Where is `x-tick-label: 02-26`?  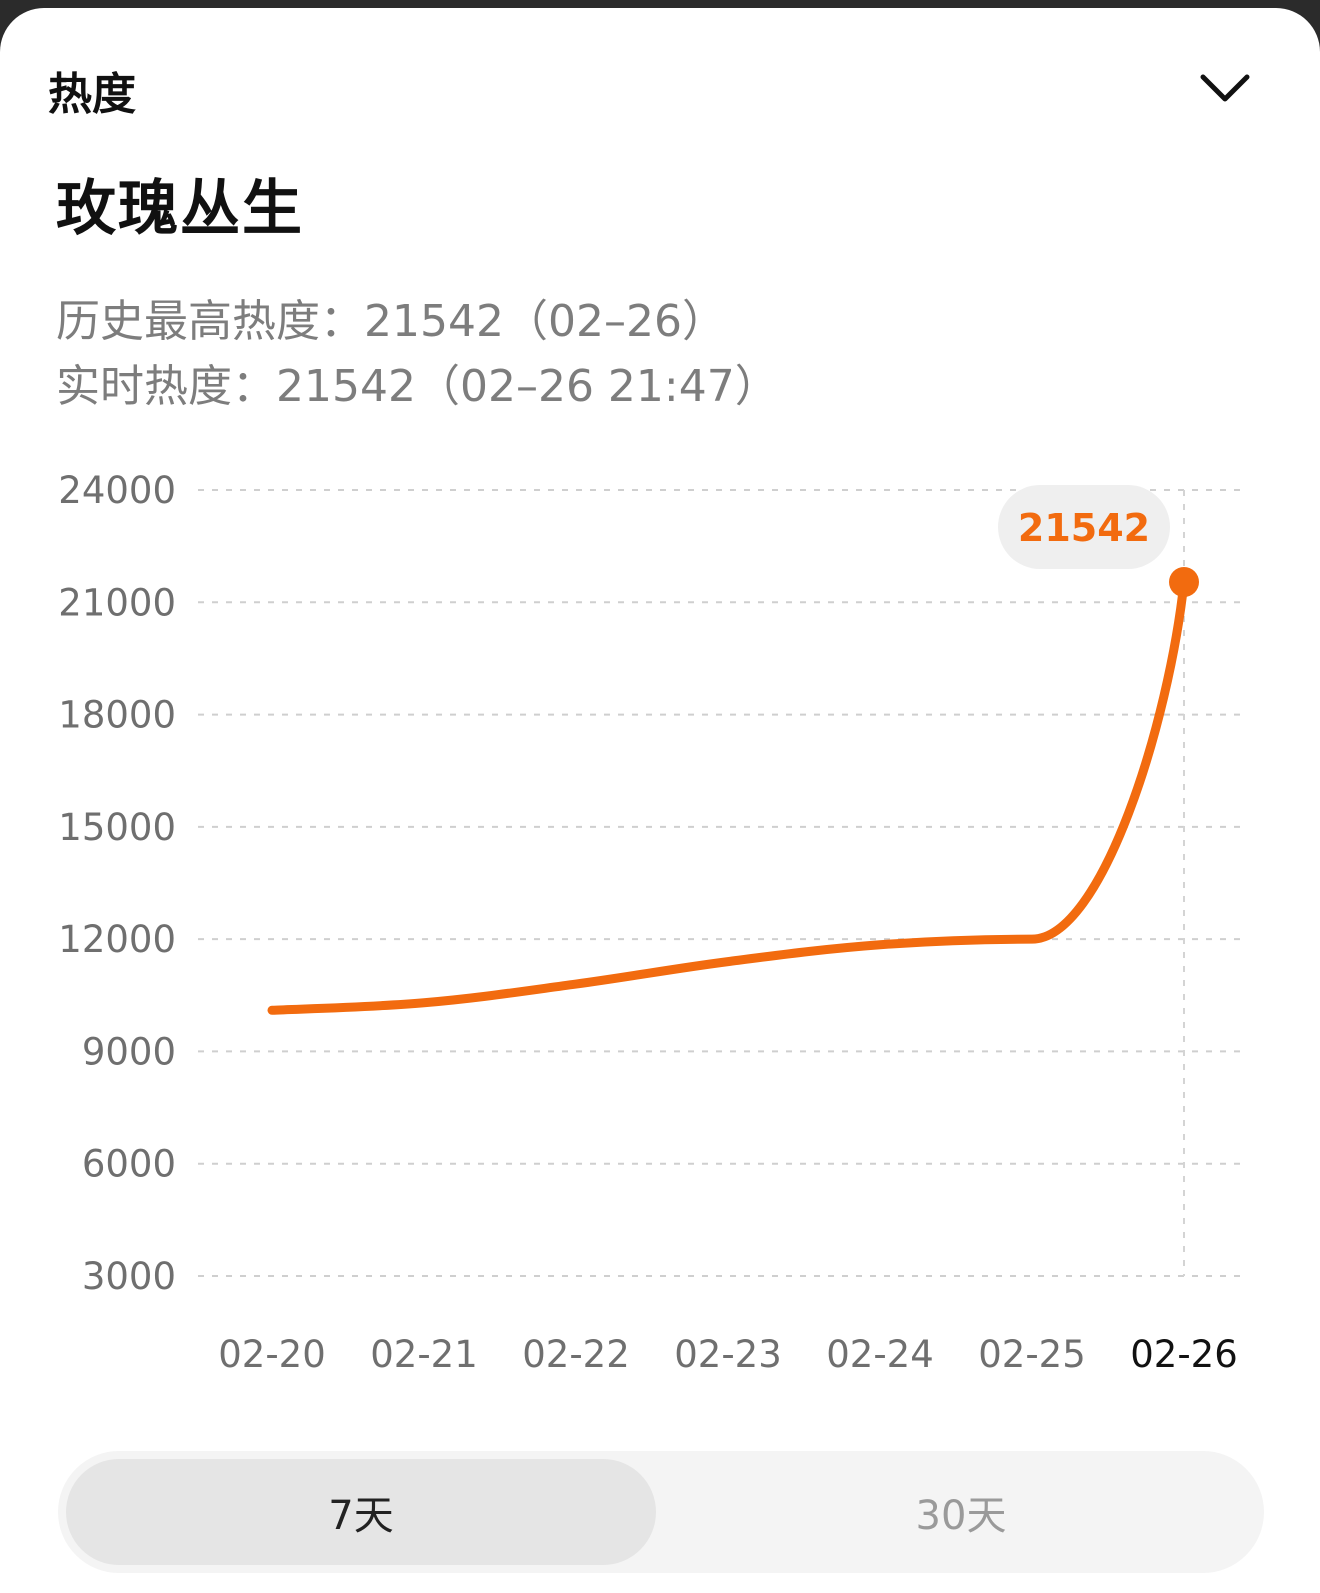
x-tick-label: 02-26 is located at coordinates (1184, 1354).